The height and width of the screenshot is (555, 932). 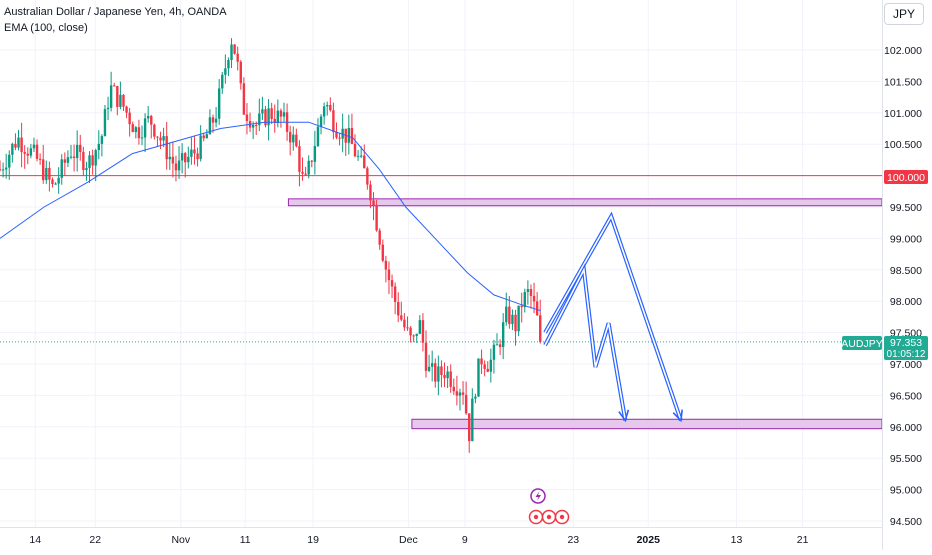 I want to click on event-markers, so click(x=549, y=506).